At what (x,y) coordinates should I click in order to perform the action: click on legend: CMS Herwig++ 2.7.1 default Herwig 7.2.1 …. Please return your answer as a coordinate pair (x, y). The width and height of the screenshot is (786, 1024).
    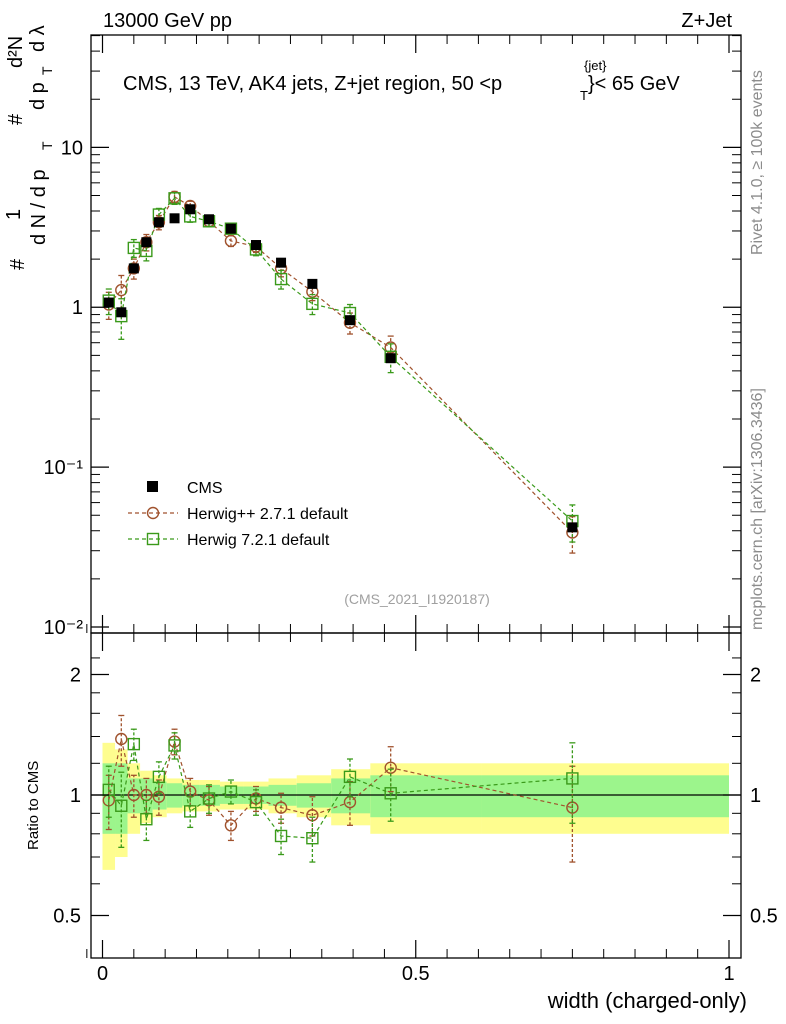
    Looking at the image, I should click on (238, 514).